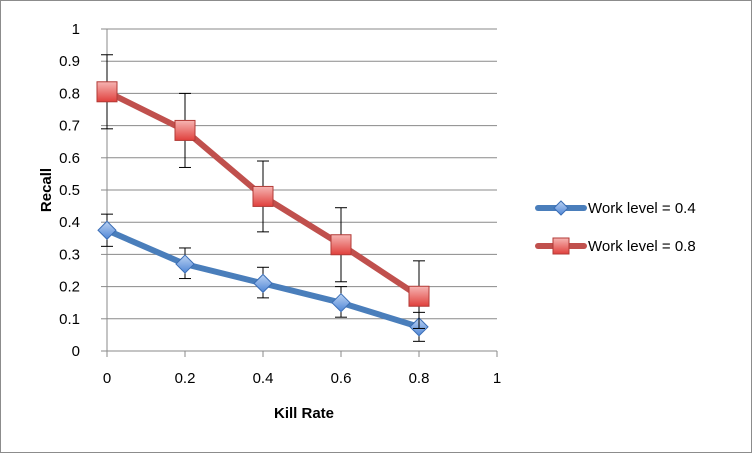  What do you see at coordinates (497, 378) in the screenshot?
I see `x-tick-label-5: 1` at bounding box center [497, 378].